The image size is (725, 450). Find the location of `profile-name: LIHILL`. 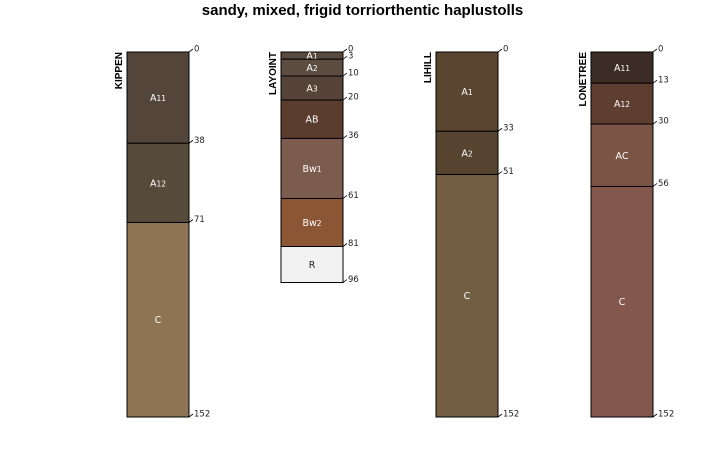

profile-name: LIHILL is located at coordinates (428, 67).